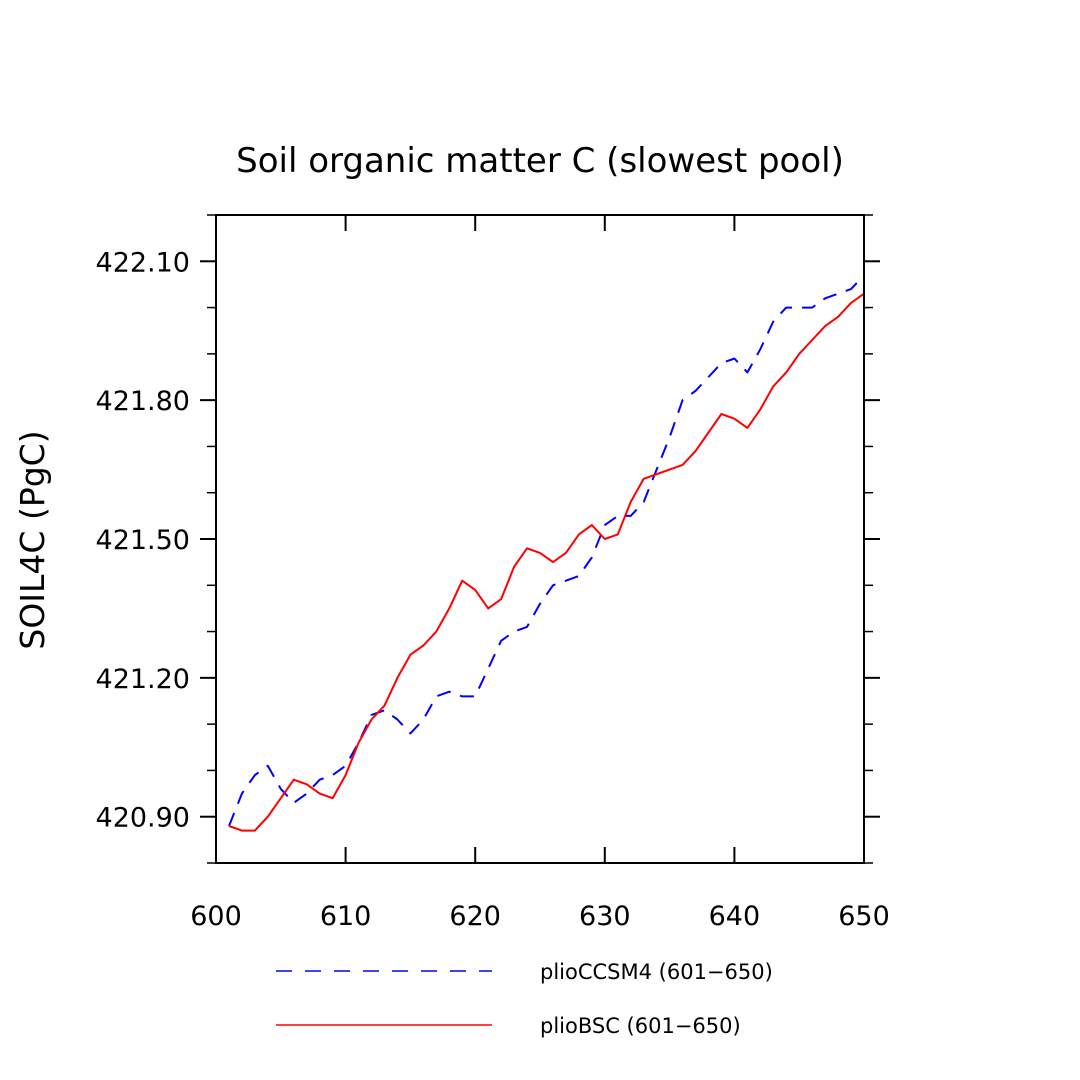 The height and width of the screenshot is (1080, 1080). Describe the element at coordinates (32, 539) in the screenshot. I see `y-axis-label: SOIL4C (PgC)` at that location.